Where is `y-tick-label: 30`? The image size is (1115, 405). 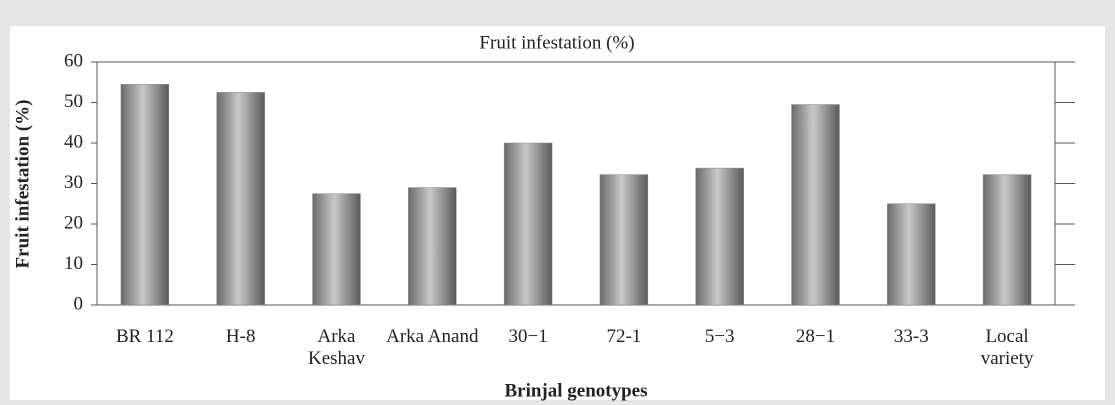 y-tick-label: 30 is located at coordinates (73, 182).